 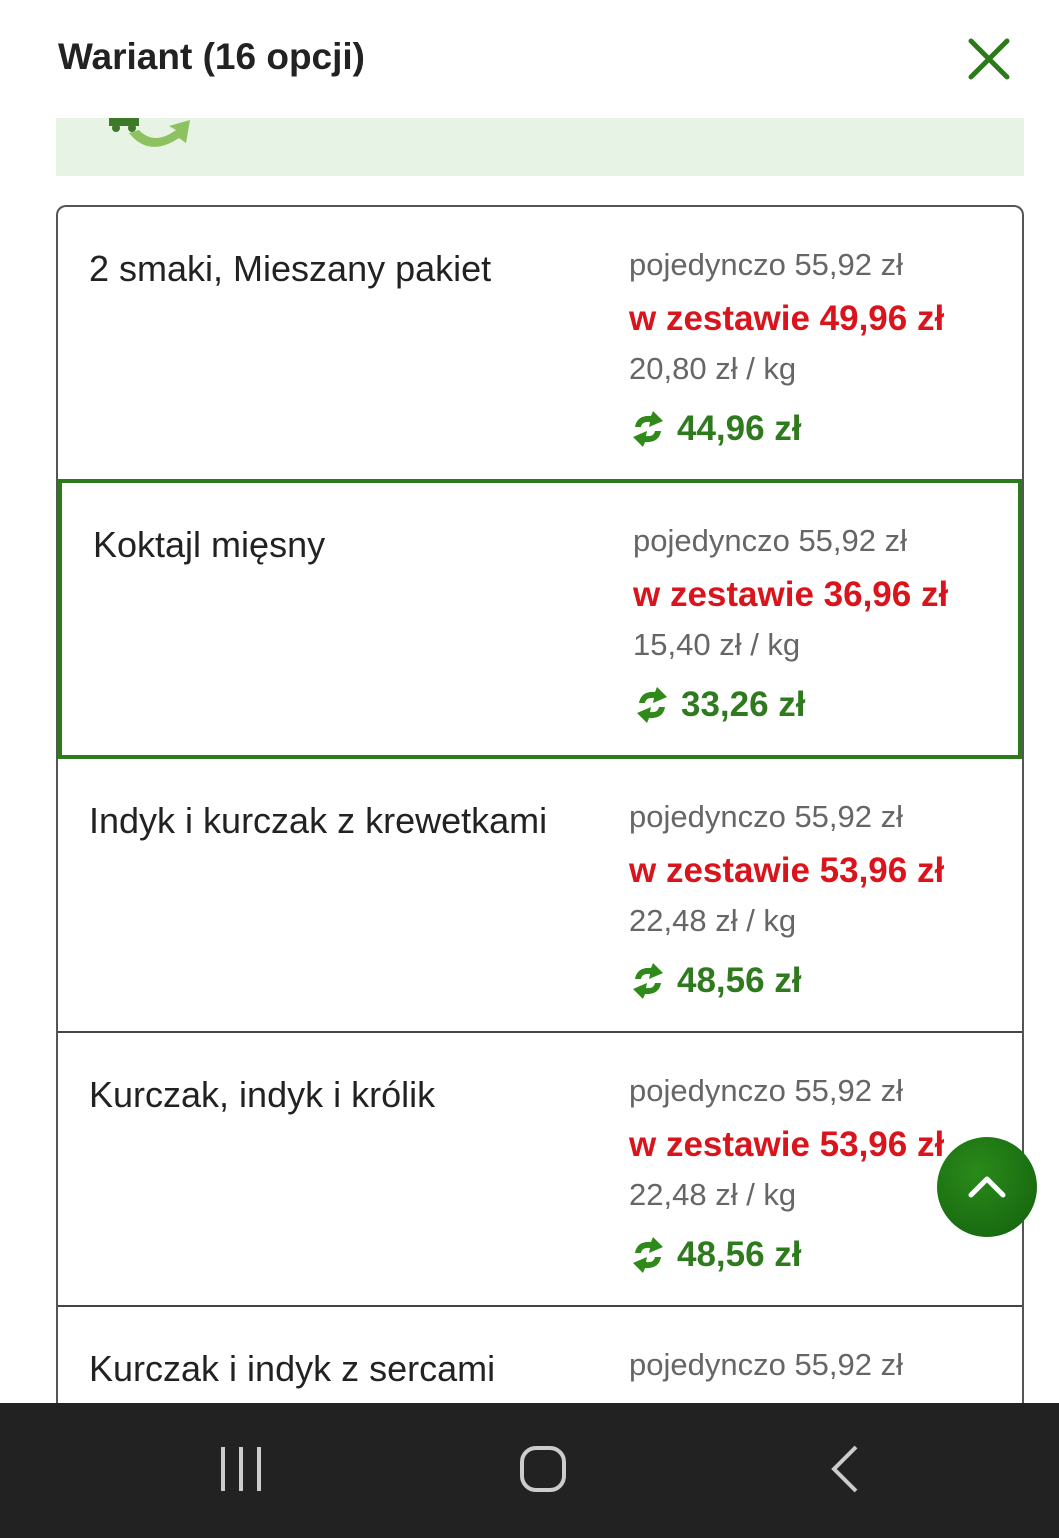 I want to click on system-nav-bar, so click(x=529, y=1470).